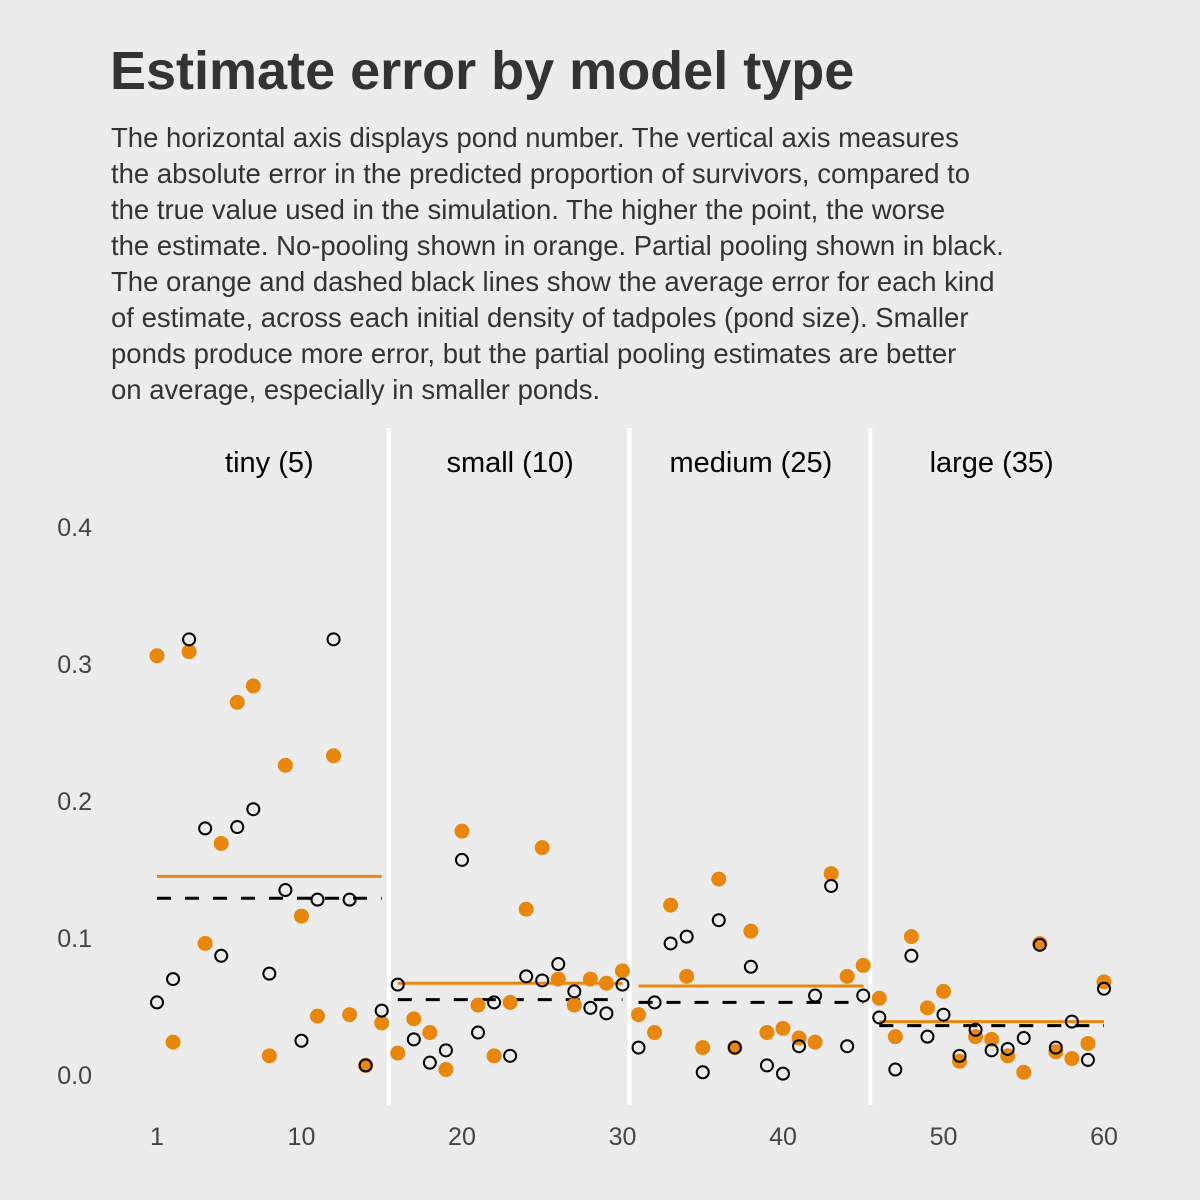  What do you see at coordinates (74, 665) in the screenshot?
I see `y-tick-label: 0.3` at bounding box center [74, 665].